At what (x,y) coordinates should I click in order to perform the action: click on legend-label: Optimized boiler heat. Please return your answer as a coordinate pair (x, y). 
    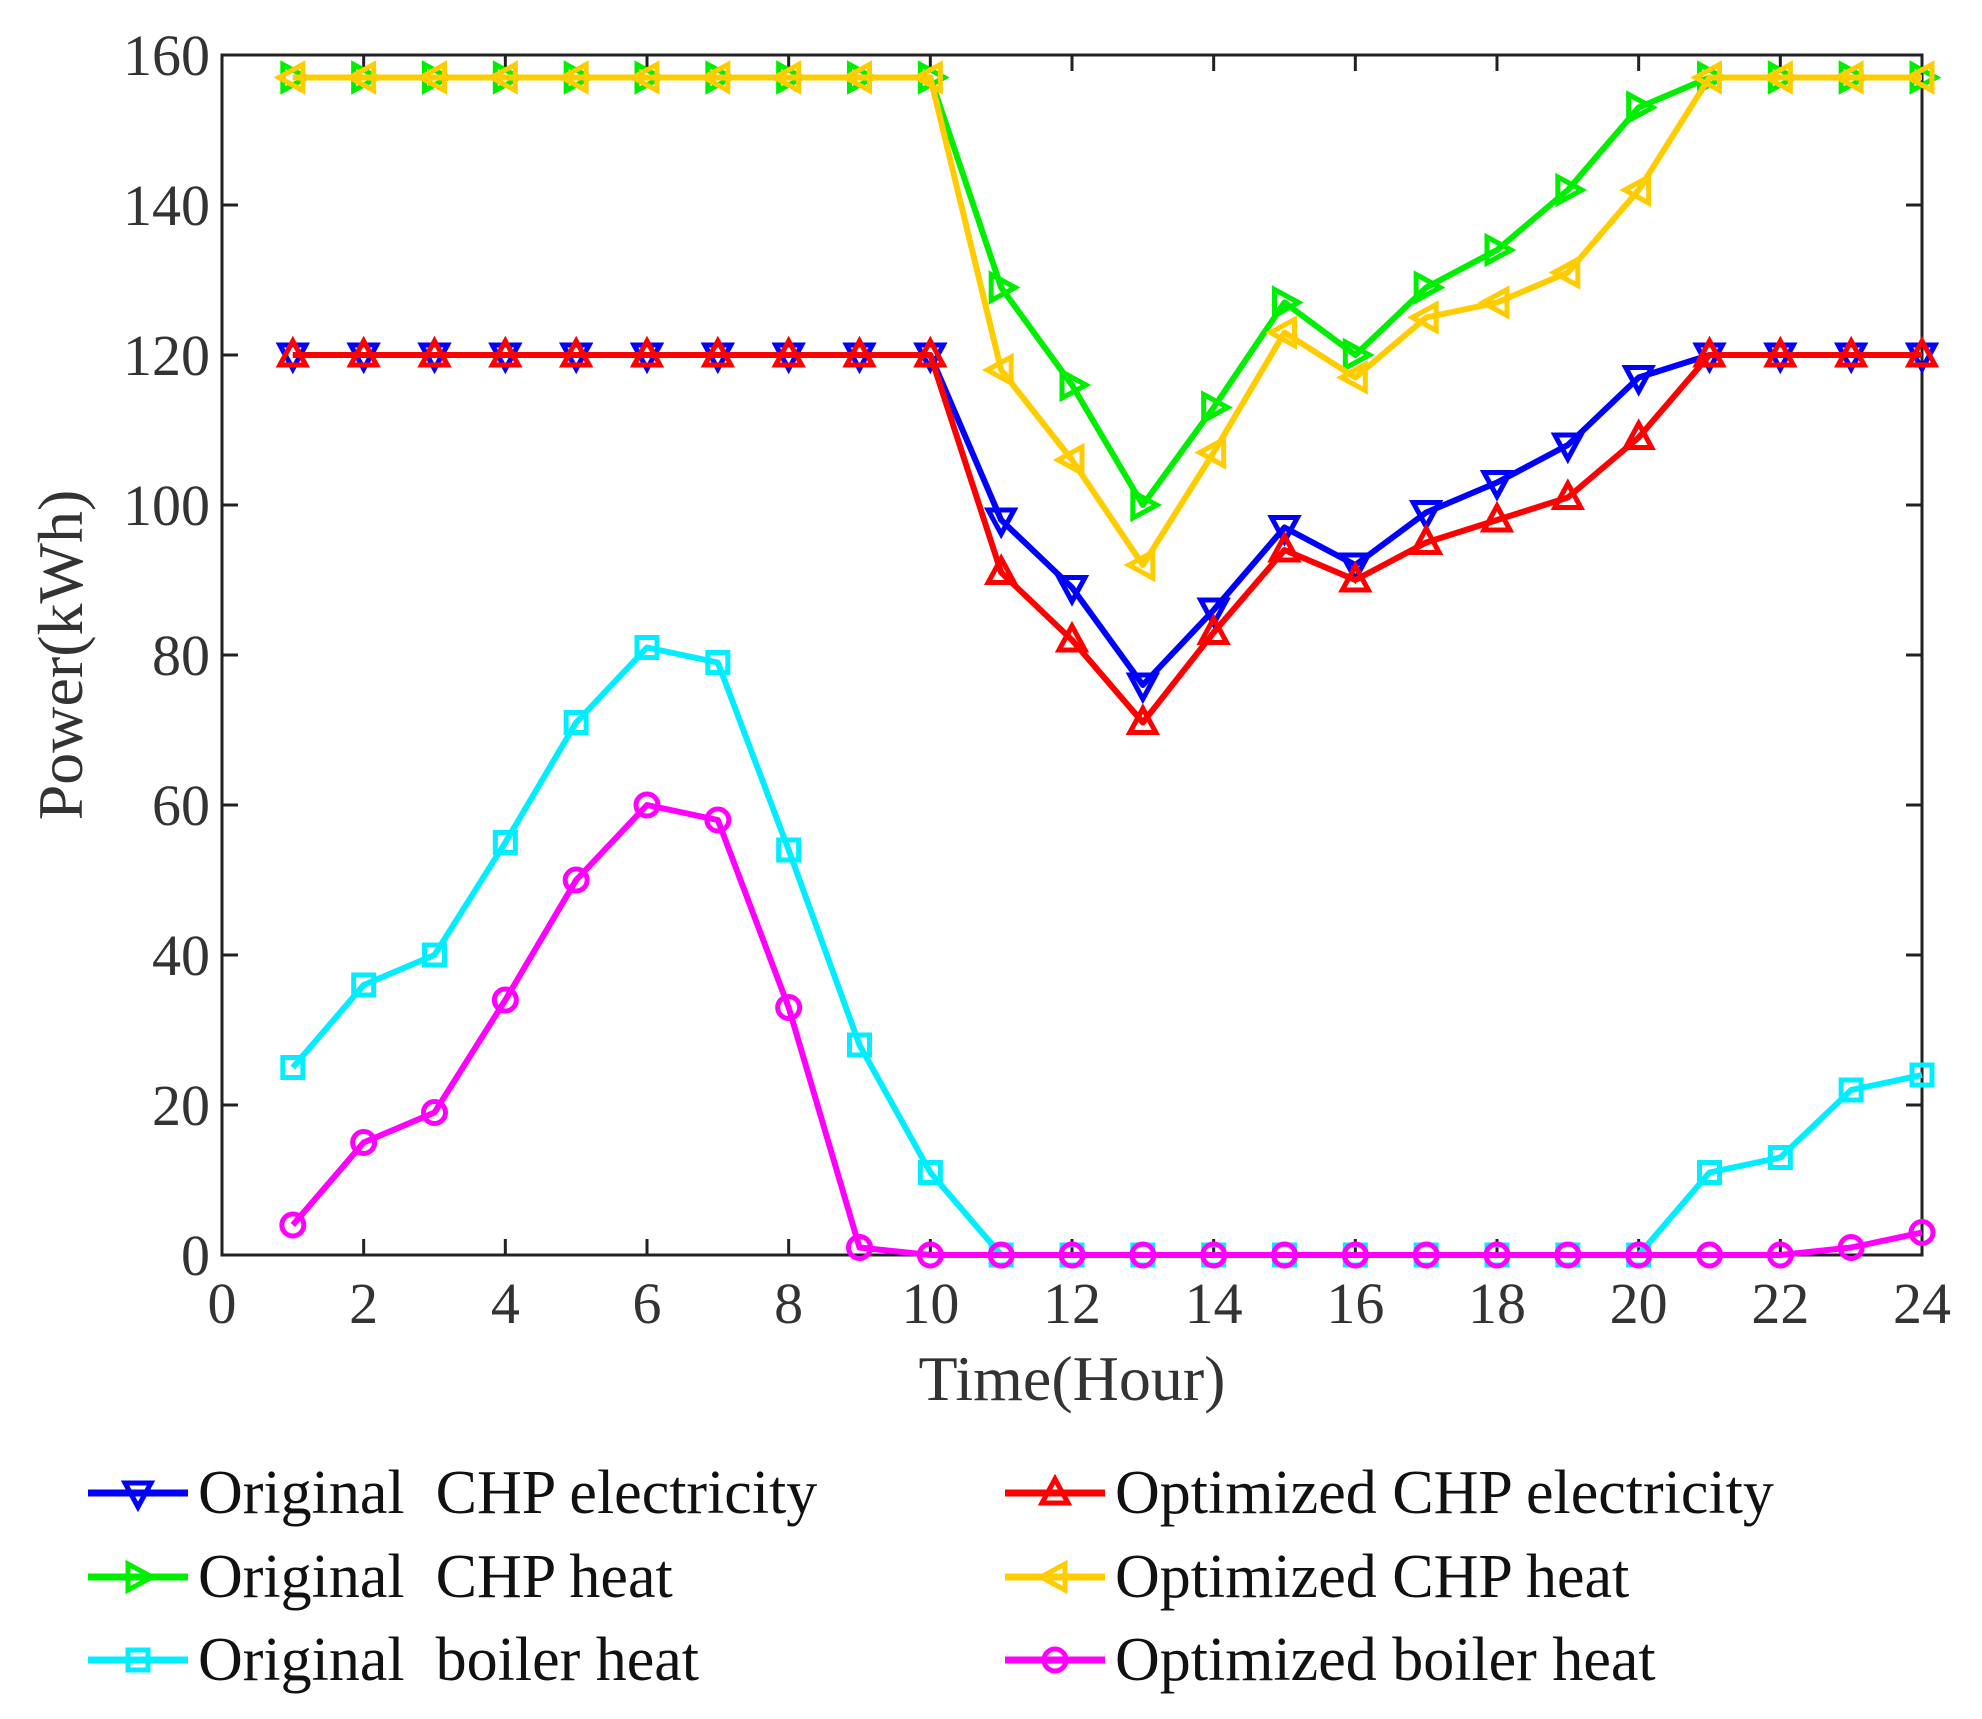
    Looking at the image, I should click on (1385, 1660).